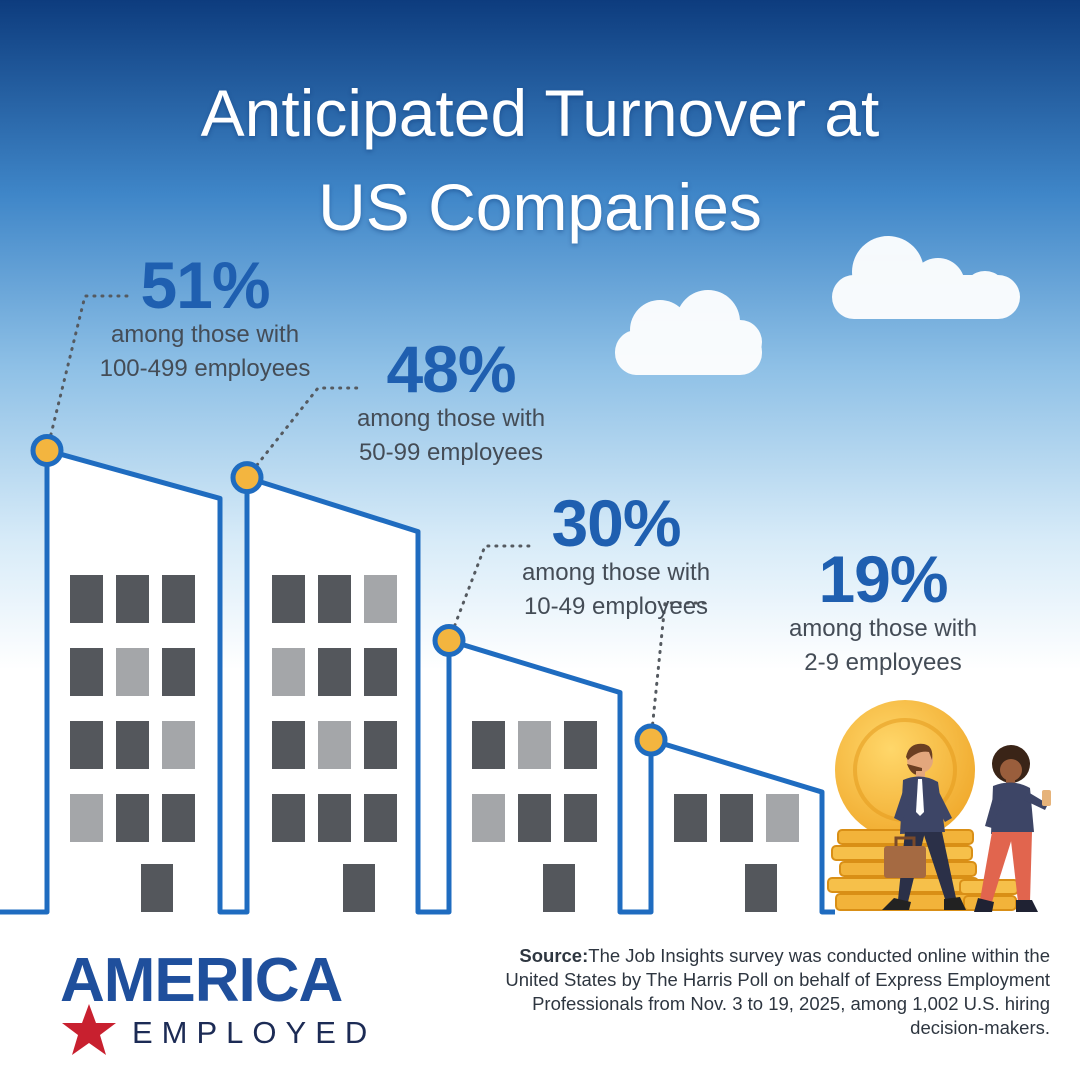 The image size is (1080, 1080). What do you see at coordinates (201, 980) in the screenshot?
I see `logo-wordmark: AMERICA` at bounding box center [201, 980].